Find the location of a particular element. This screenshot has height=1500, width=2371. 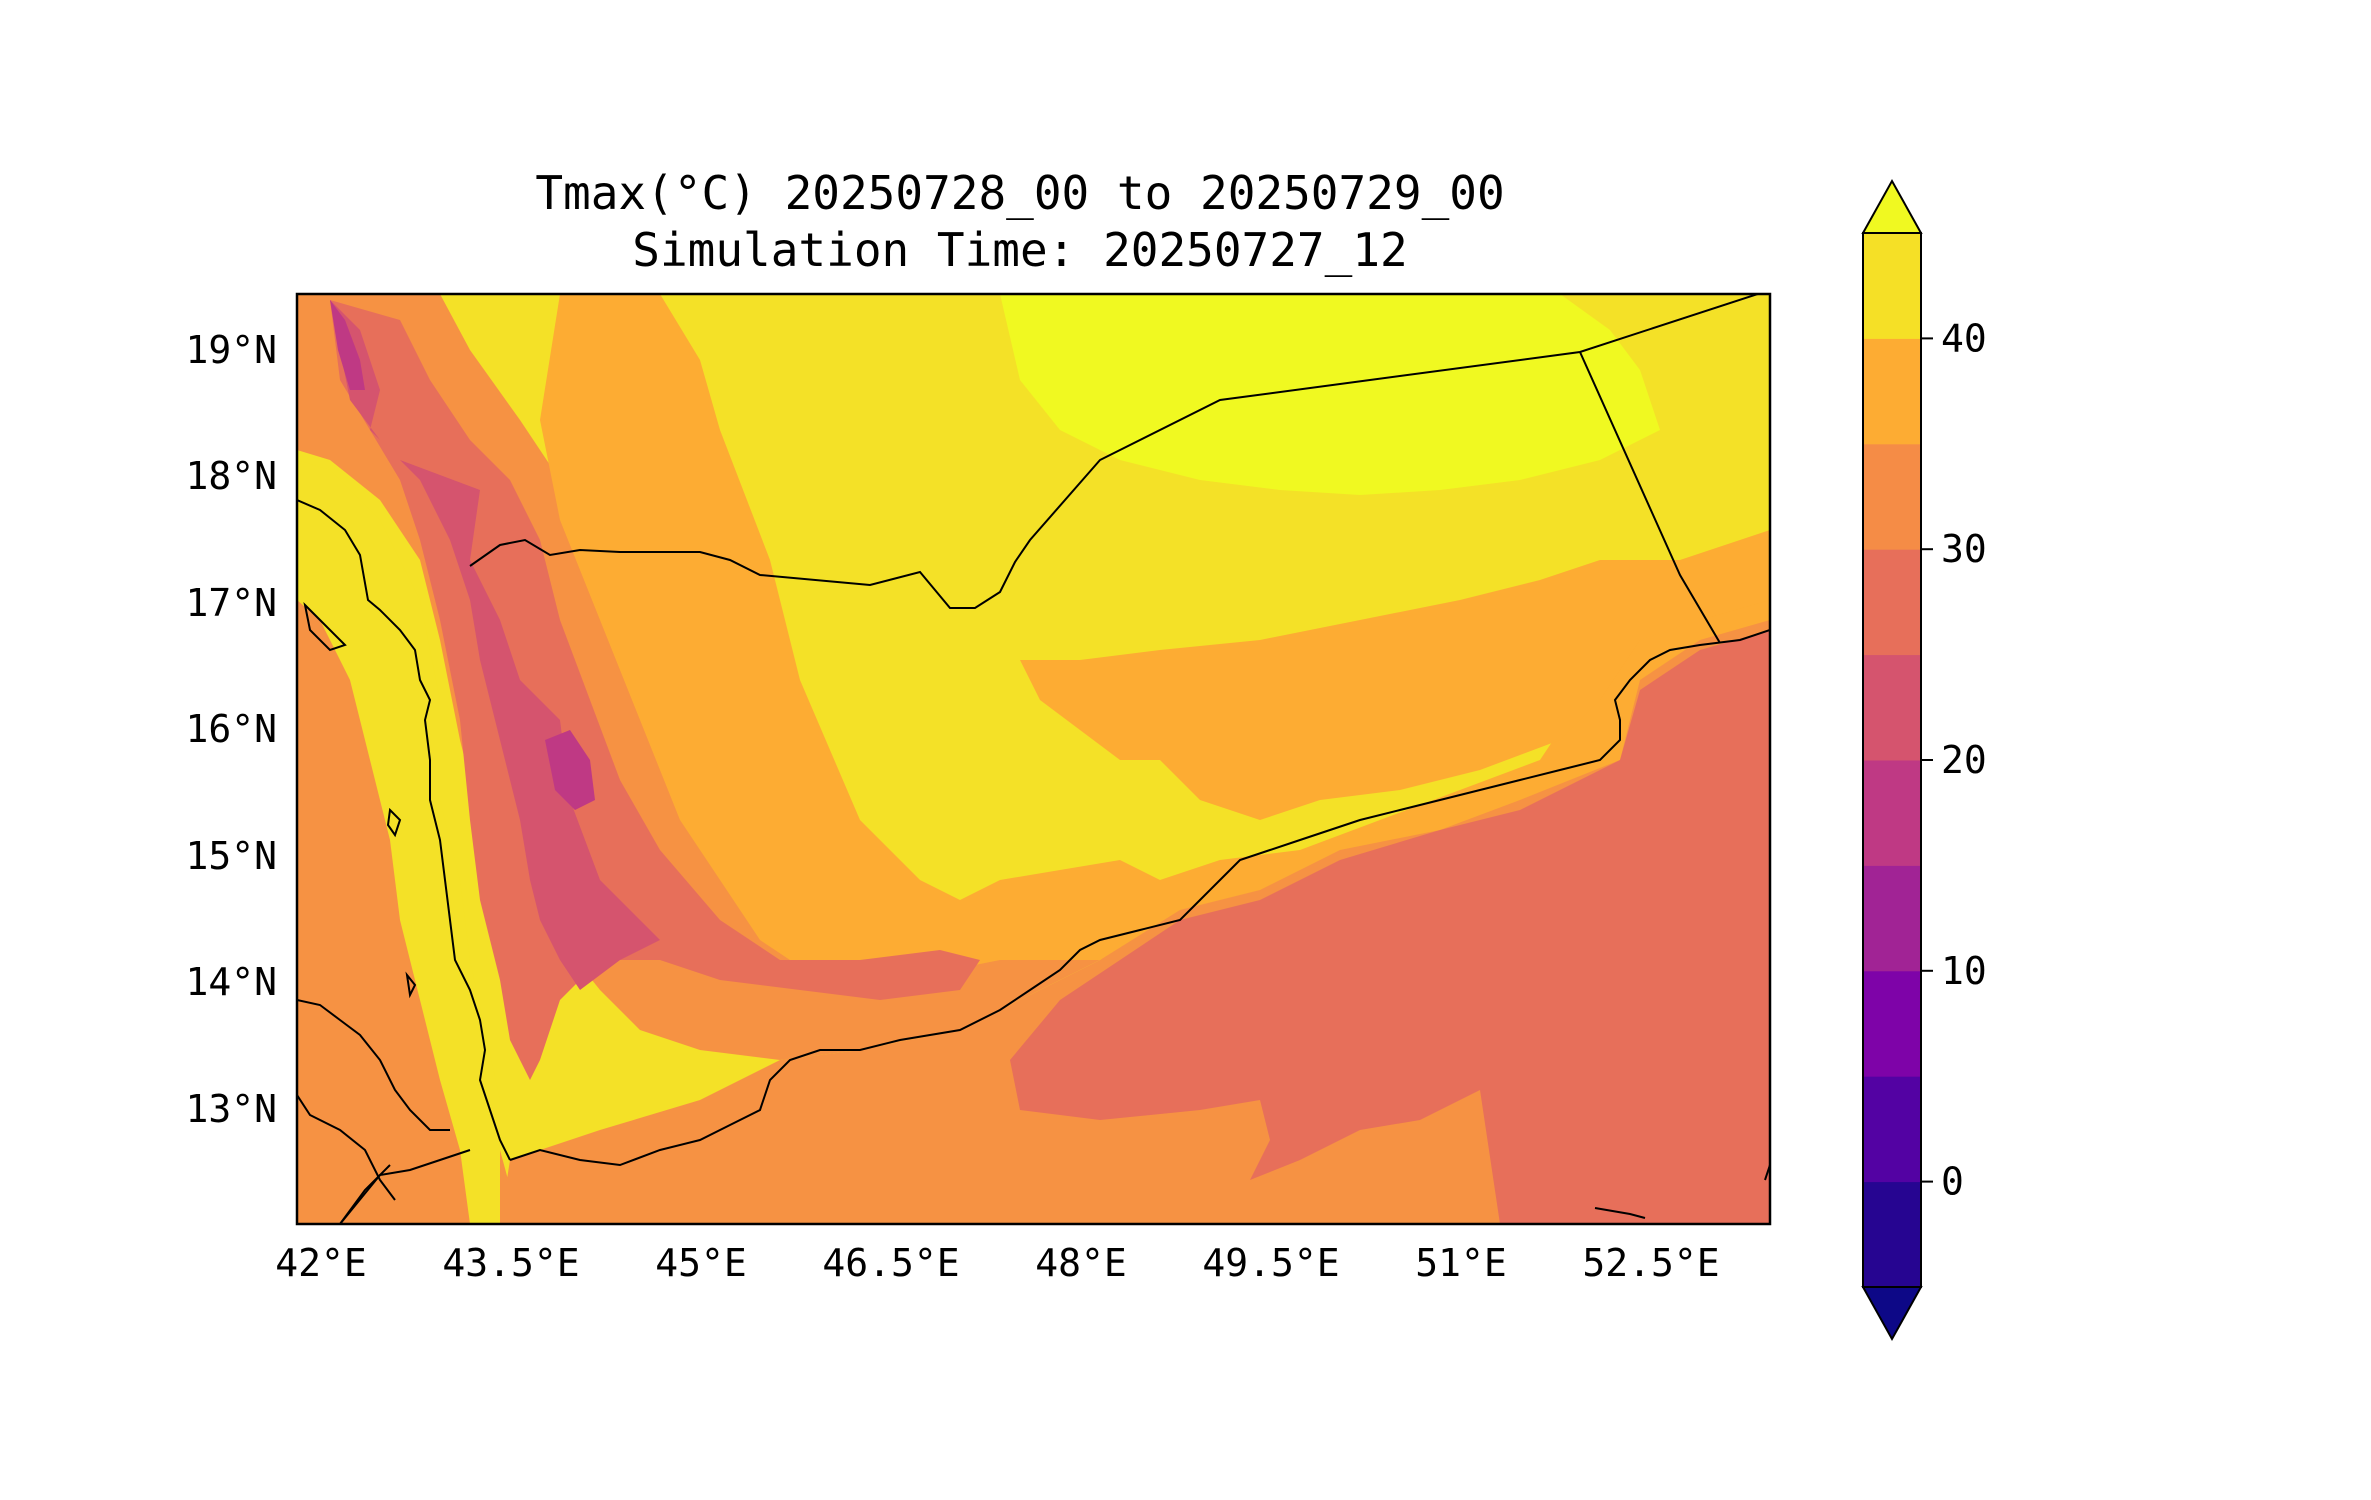

y-tick-label: 18°N is located at coordinates (231, 476).